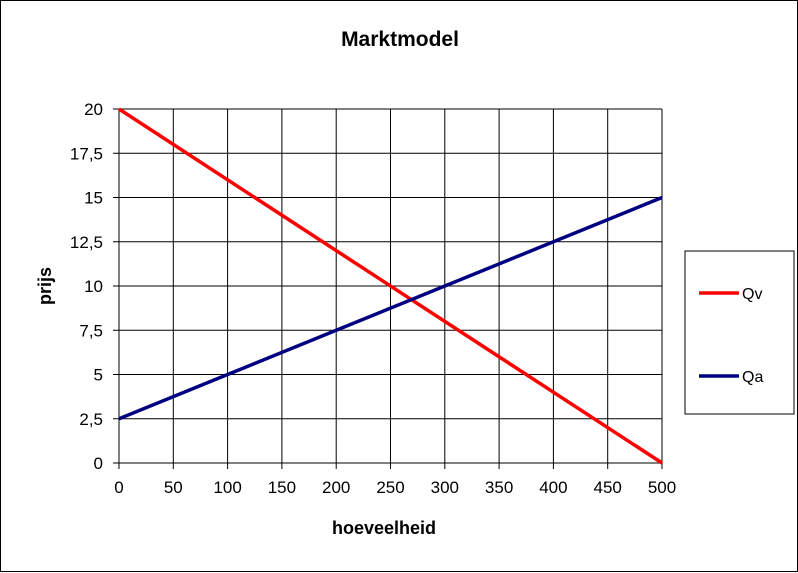 The image size is (798, 573). Describe the element at coordinates (553, 487) in the screenshot. I see `x-tick-label: 400` at that location.